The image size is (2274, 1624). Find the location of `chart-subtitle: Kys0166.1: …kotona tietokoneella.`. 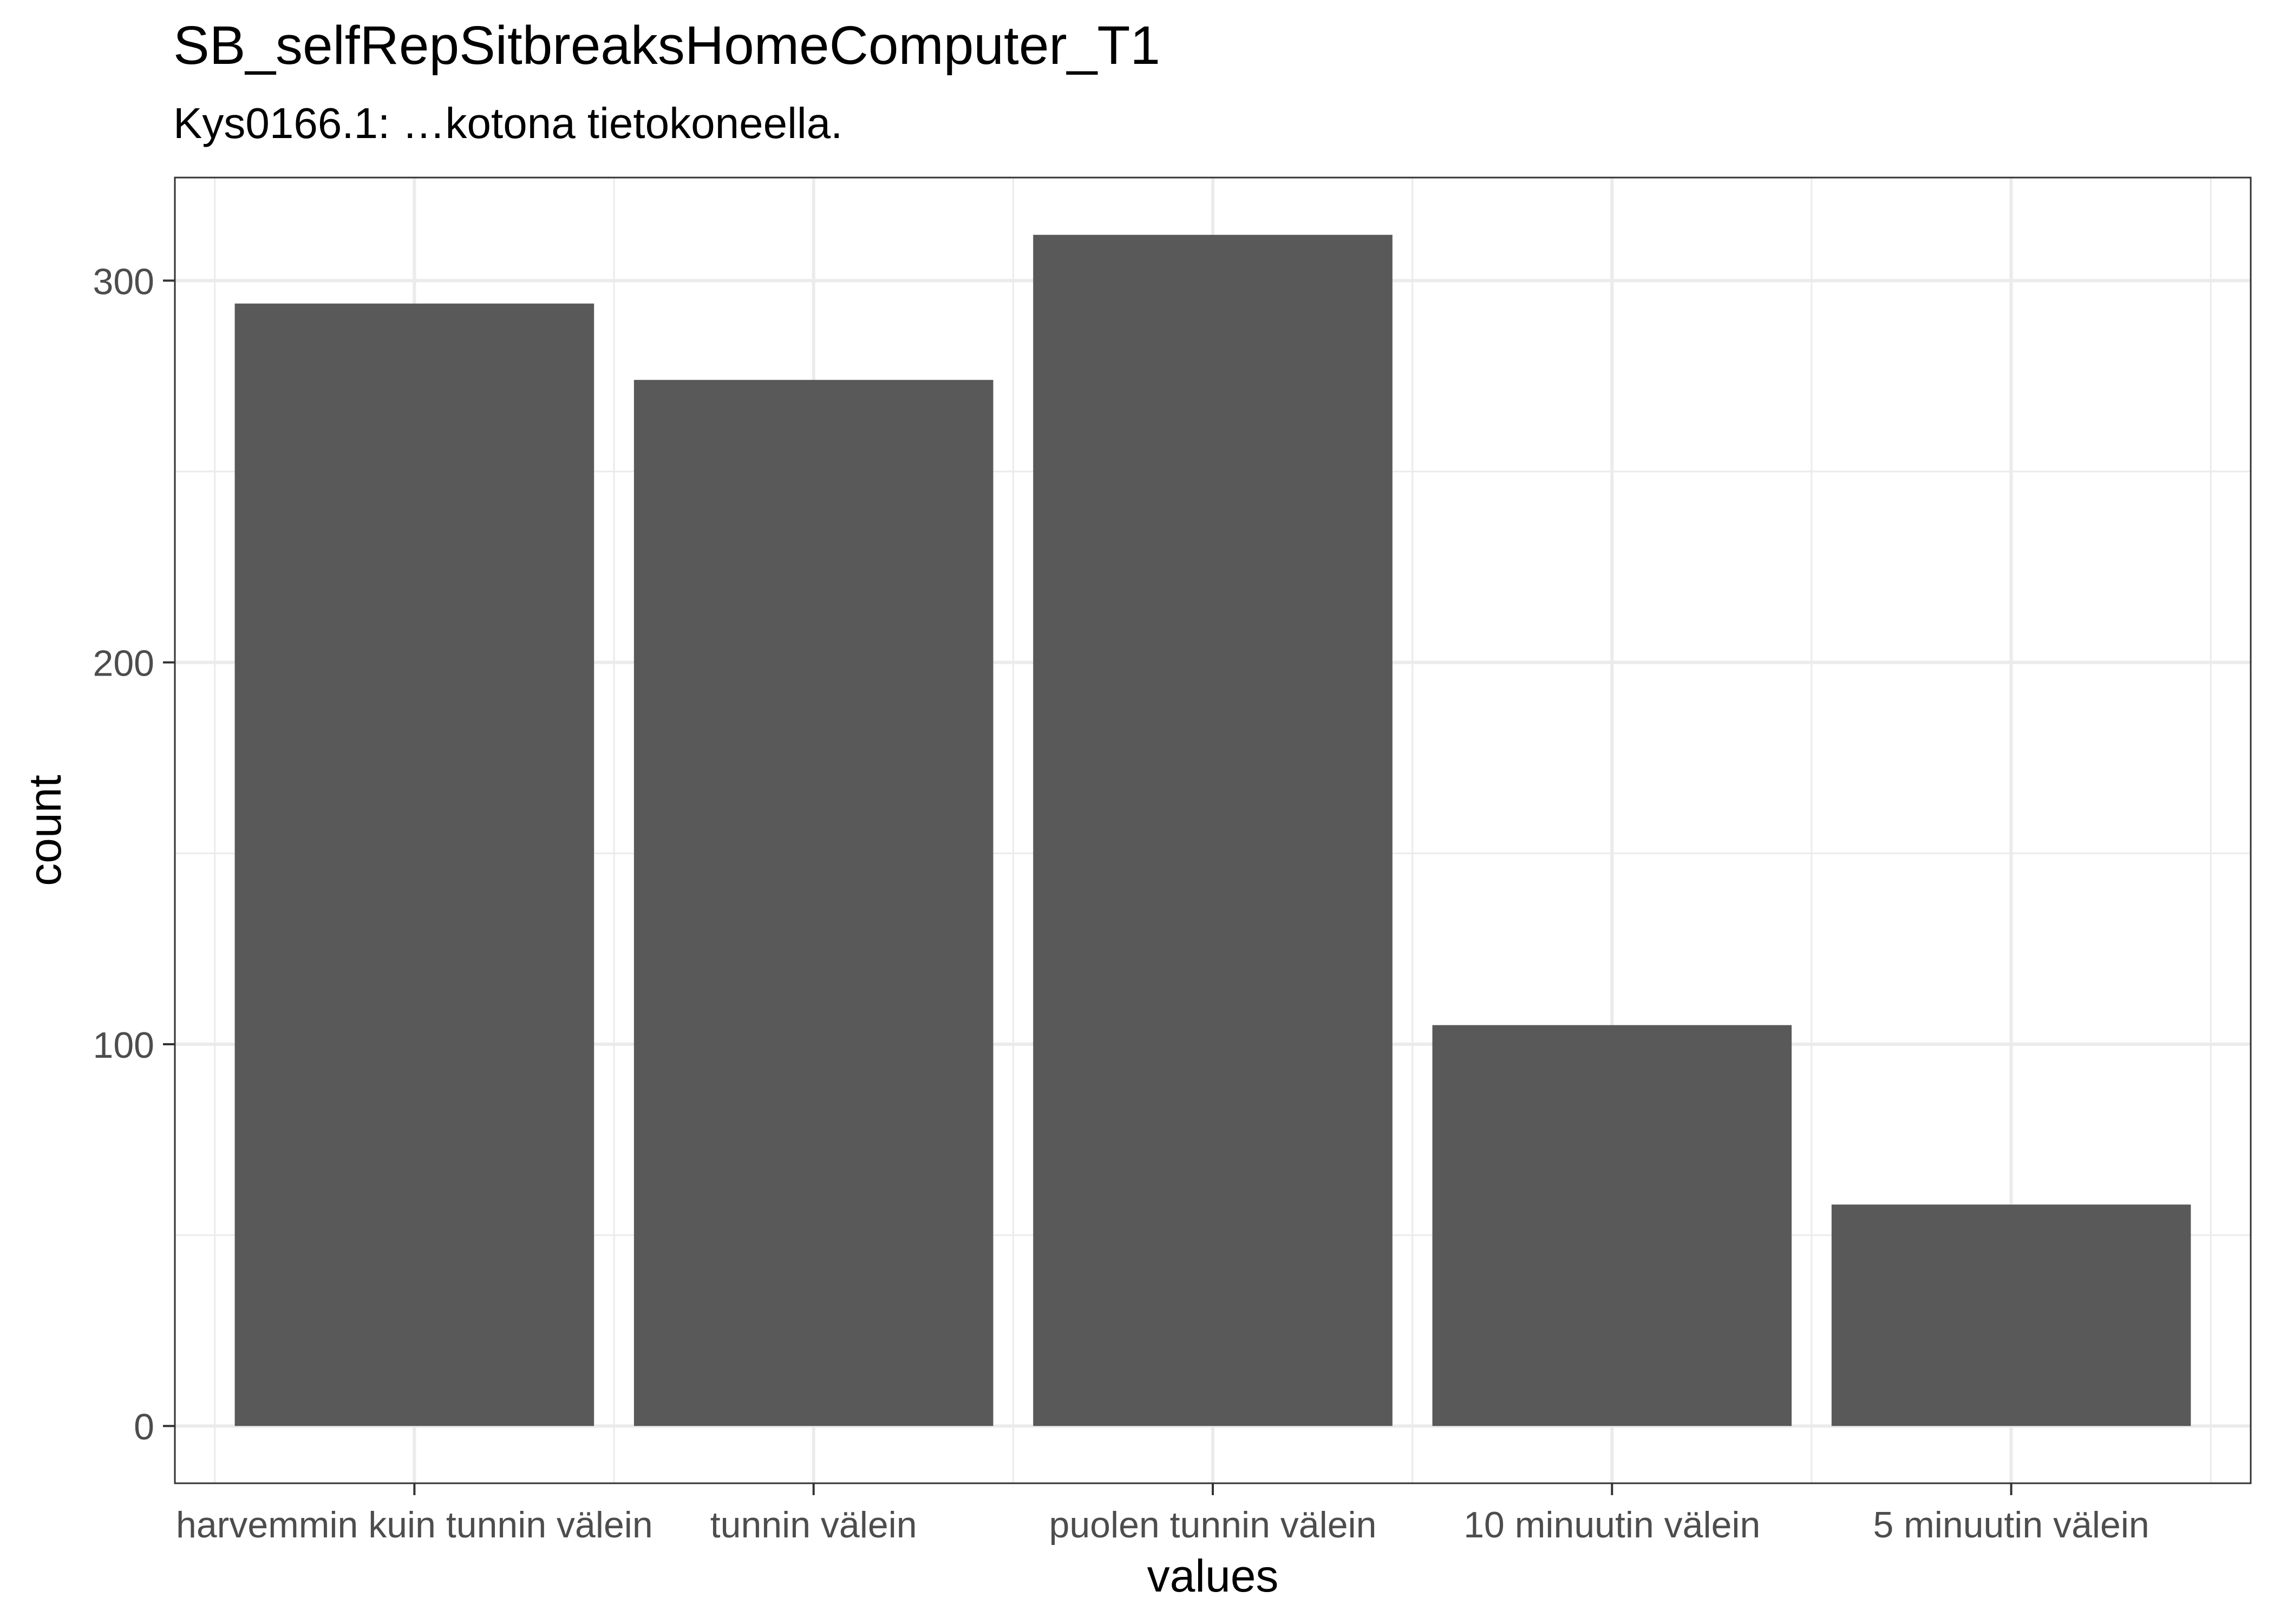

chart-subtitle: Kys0166.1: …kotona tietokoneella. is located at coordinates (508, 123).